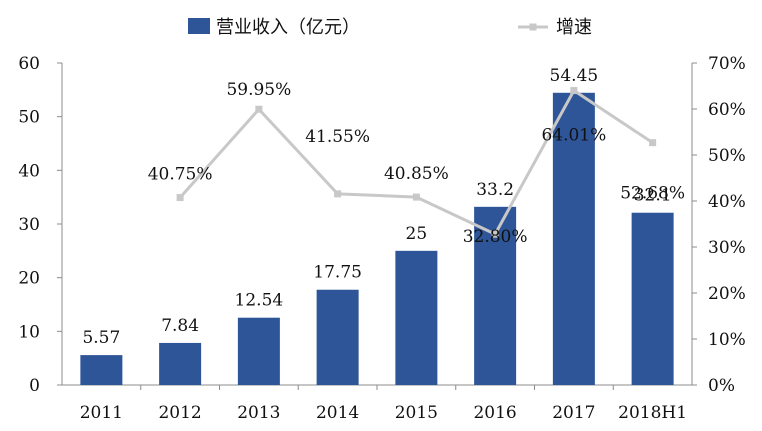 Image resolution: width=762 pixels, height=431 pixels. What do you see at coordinates (573, 136) in the screenshot?
I see `growth-data-label: 64.01%` at bounding box center [573, 136].